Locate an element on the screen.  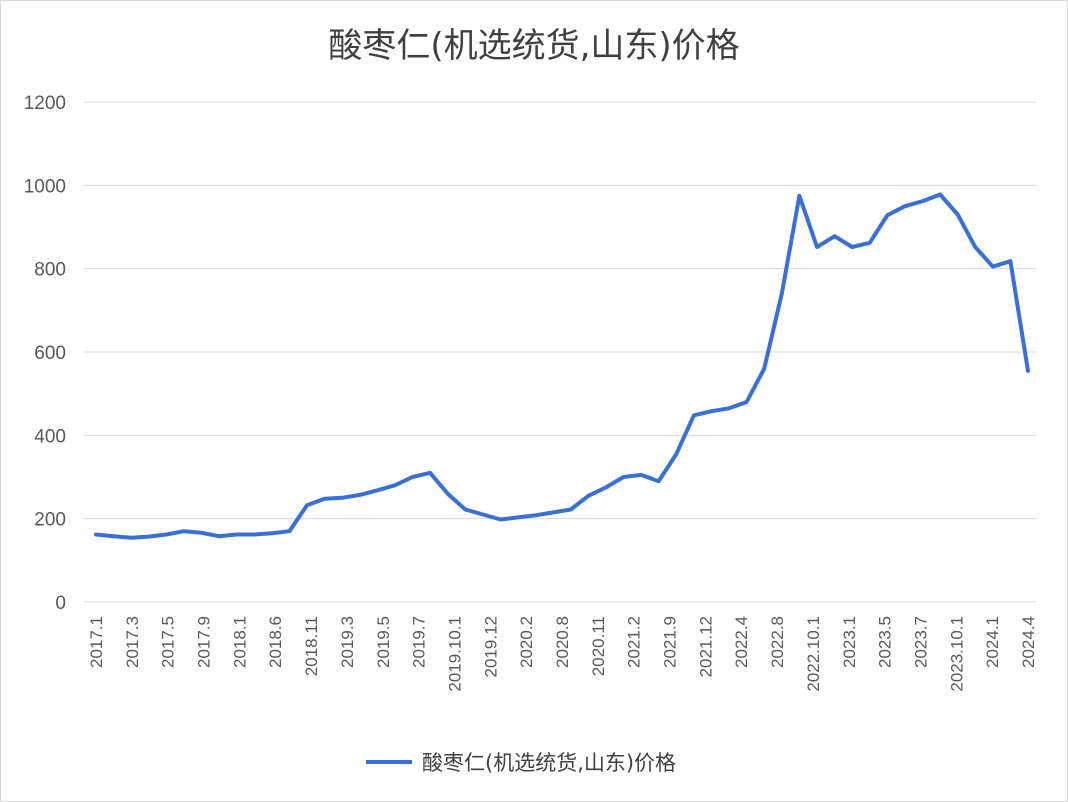
x-tick-label: 2019.7 is located at coordinates (419, 642).